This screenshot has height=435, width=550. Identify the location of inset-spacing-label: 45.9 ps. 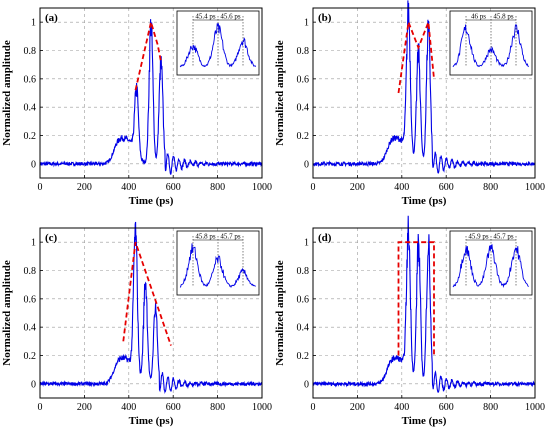
(478, 237).